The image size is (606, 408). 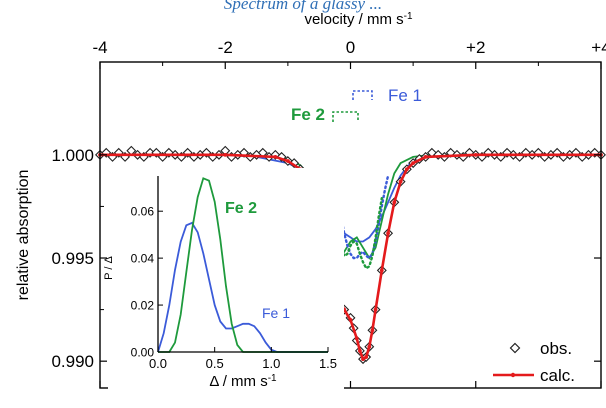 What do you see at coordinates (99, 47) in the screenshot?
I see `x-tick-label: -4` at bounding box center [99, 47].